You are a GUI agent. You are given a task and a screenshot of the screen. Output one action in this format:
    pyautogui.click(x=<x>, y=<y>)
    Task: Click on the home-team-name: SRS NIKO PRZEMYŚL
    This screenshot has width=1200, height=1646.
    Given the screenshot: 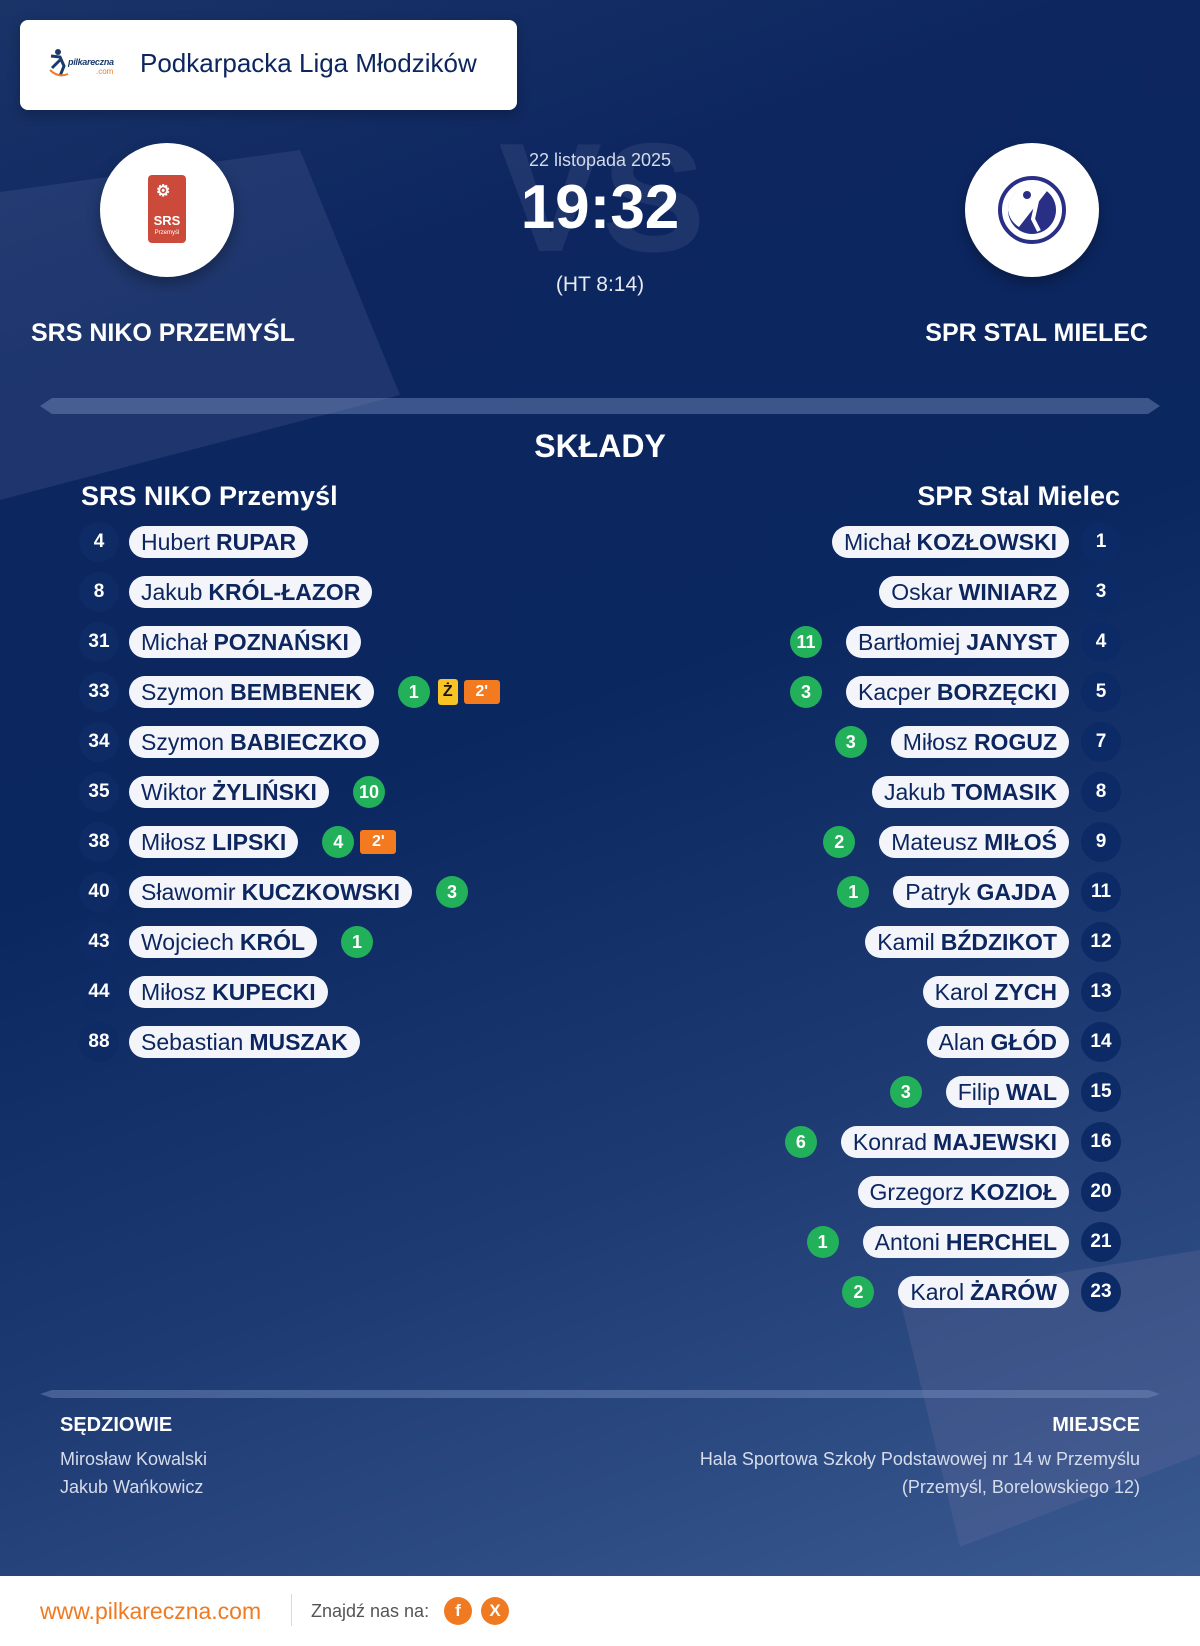 What is the action you would take?
    pyautogui.click(x=163, y=333)
    